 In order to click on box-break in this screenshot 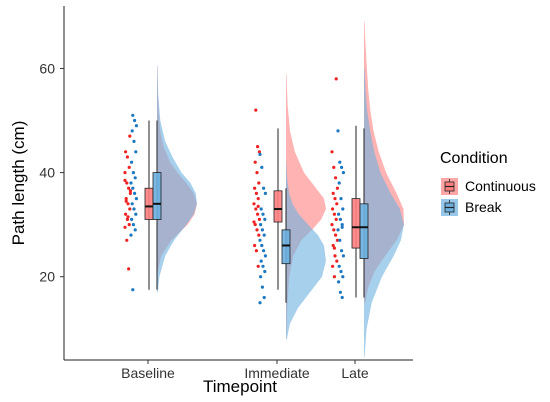, I will do `click(364, 231)`.